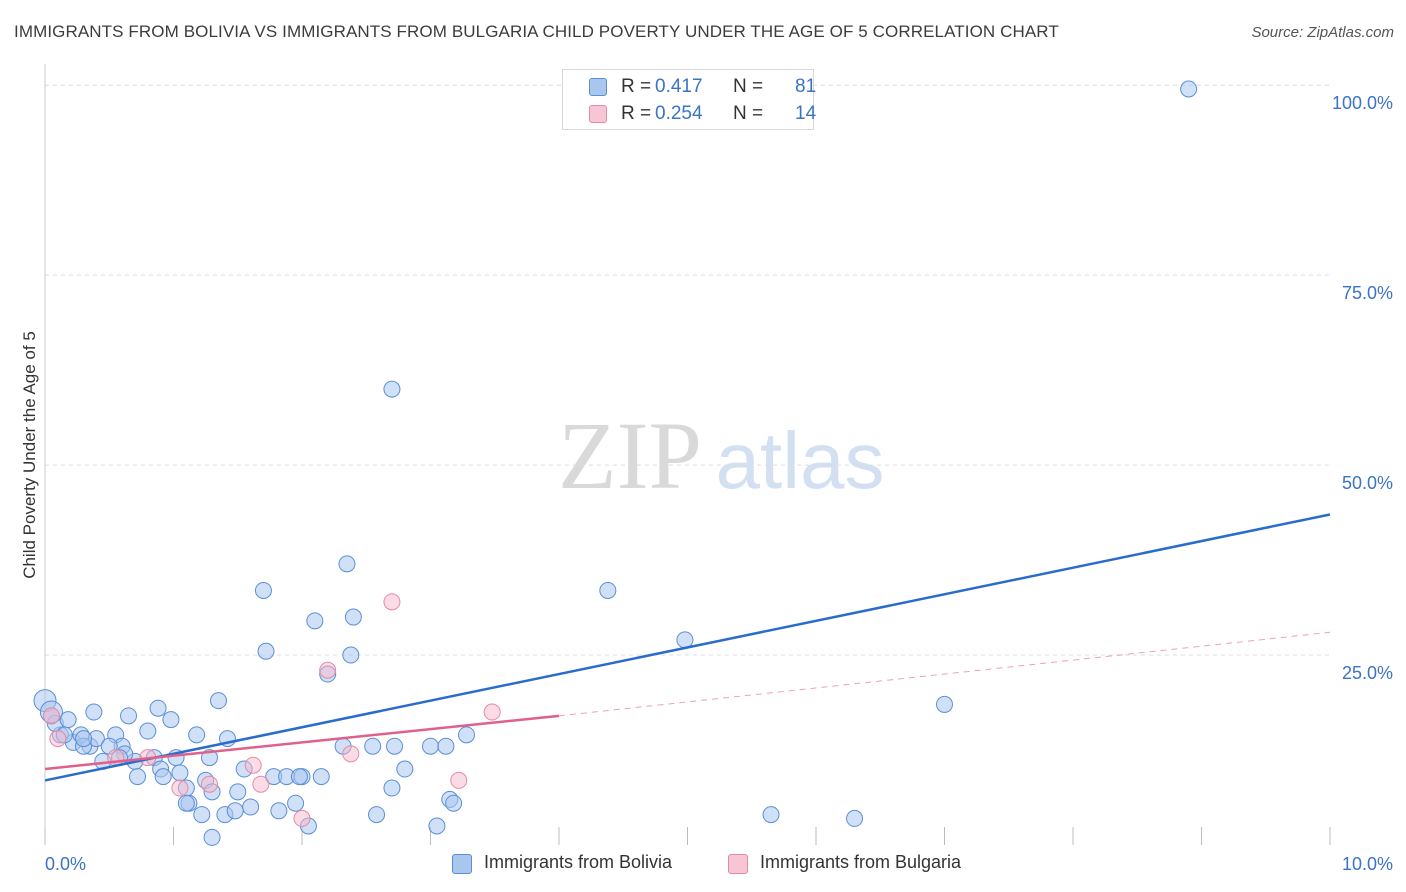  What do you see at coordinates (271, 710) in the screenshot?
I see `series-bulgaria-points` at bounding box center [271, 710].